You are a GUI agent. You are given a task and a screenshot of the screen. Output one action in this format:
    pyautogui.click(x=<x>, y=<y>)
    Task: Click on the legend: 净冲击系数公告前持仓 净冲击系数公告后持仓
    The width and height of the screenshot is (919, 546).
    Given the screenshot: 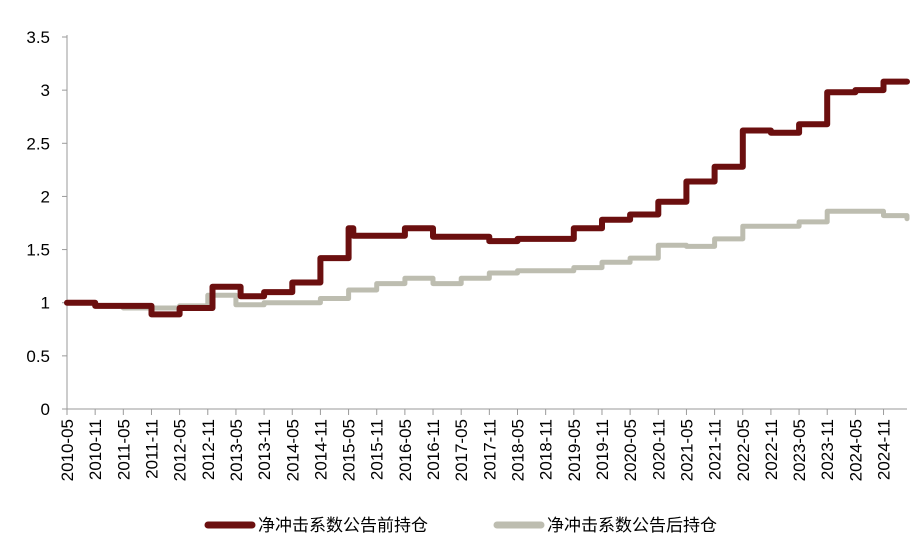 What is the action you would take?
    pyautogui.click(x=460, y=525)
    